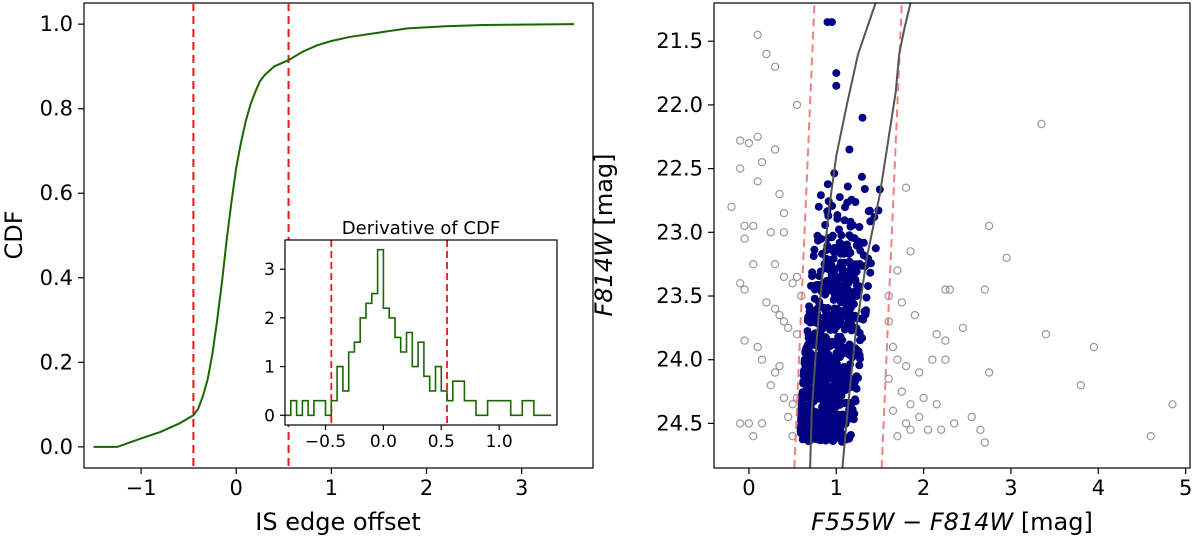 The height and width of the screenshot is (546, 1200). Describe the element at coordinates (269, 319) in the screenshot. I see `inset-y-tick-label: 2` at that location.